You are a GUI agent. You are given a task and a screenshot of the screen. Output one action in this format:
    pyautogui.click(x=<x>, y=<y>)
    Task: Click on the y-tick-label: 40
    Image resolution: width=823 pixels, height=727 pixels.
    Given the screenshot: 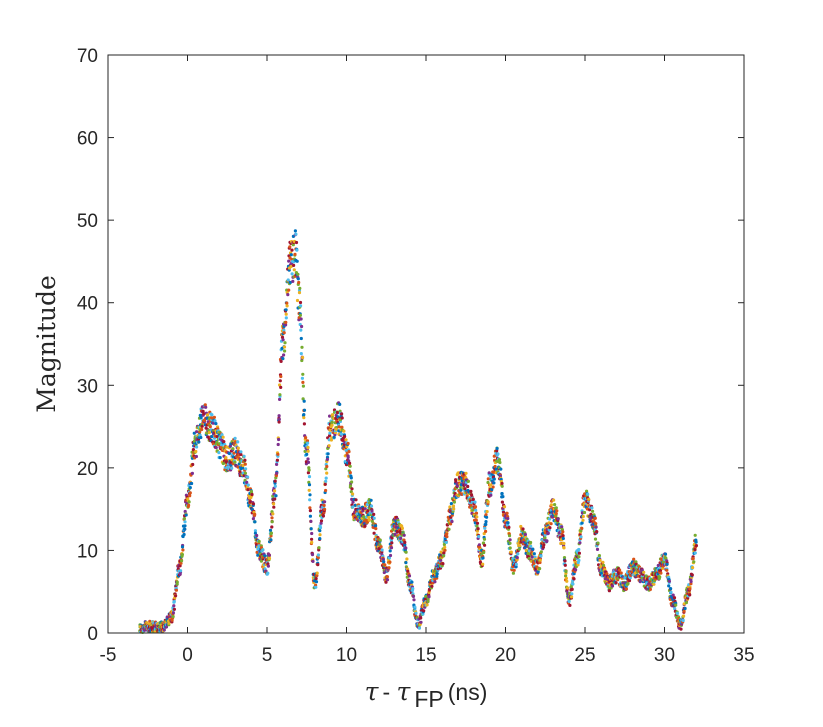 What is the action you would take?
    pyautogui.click(x=87, y=304)
    